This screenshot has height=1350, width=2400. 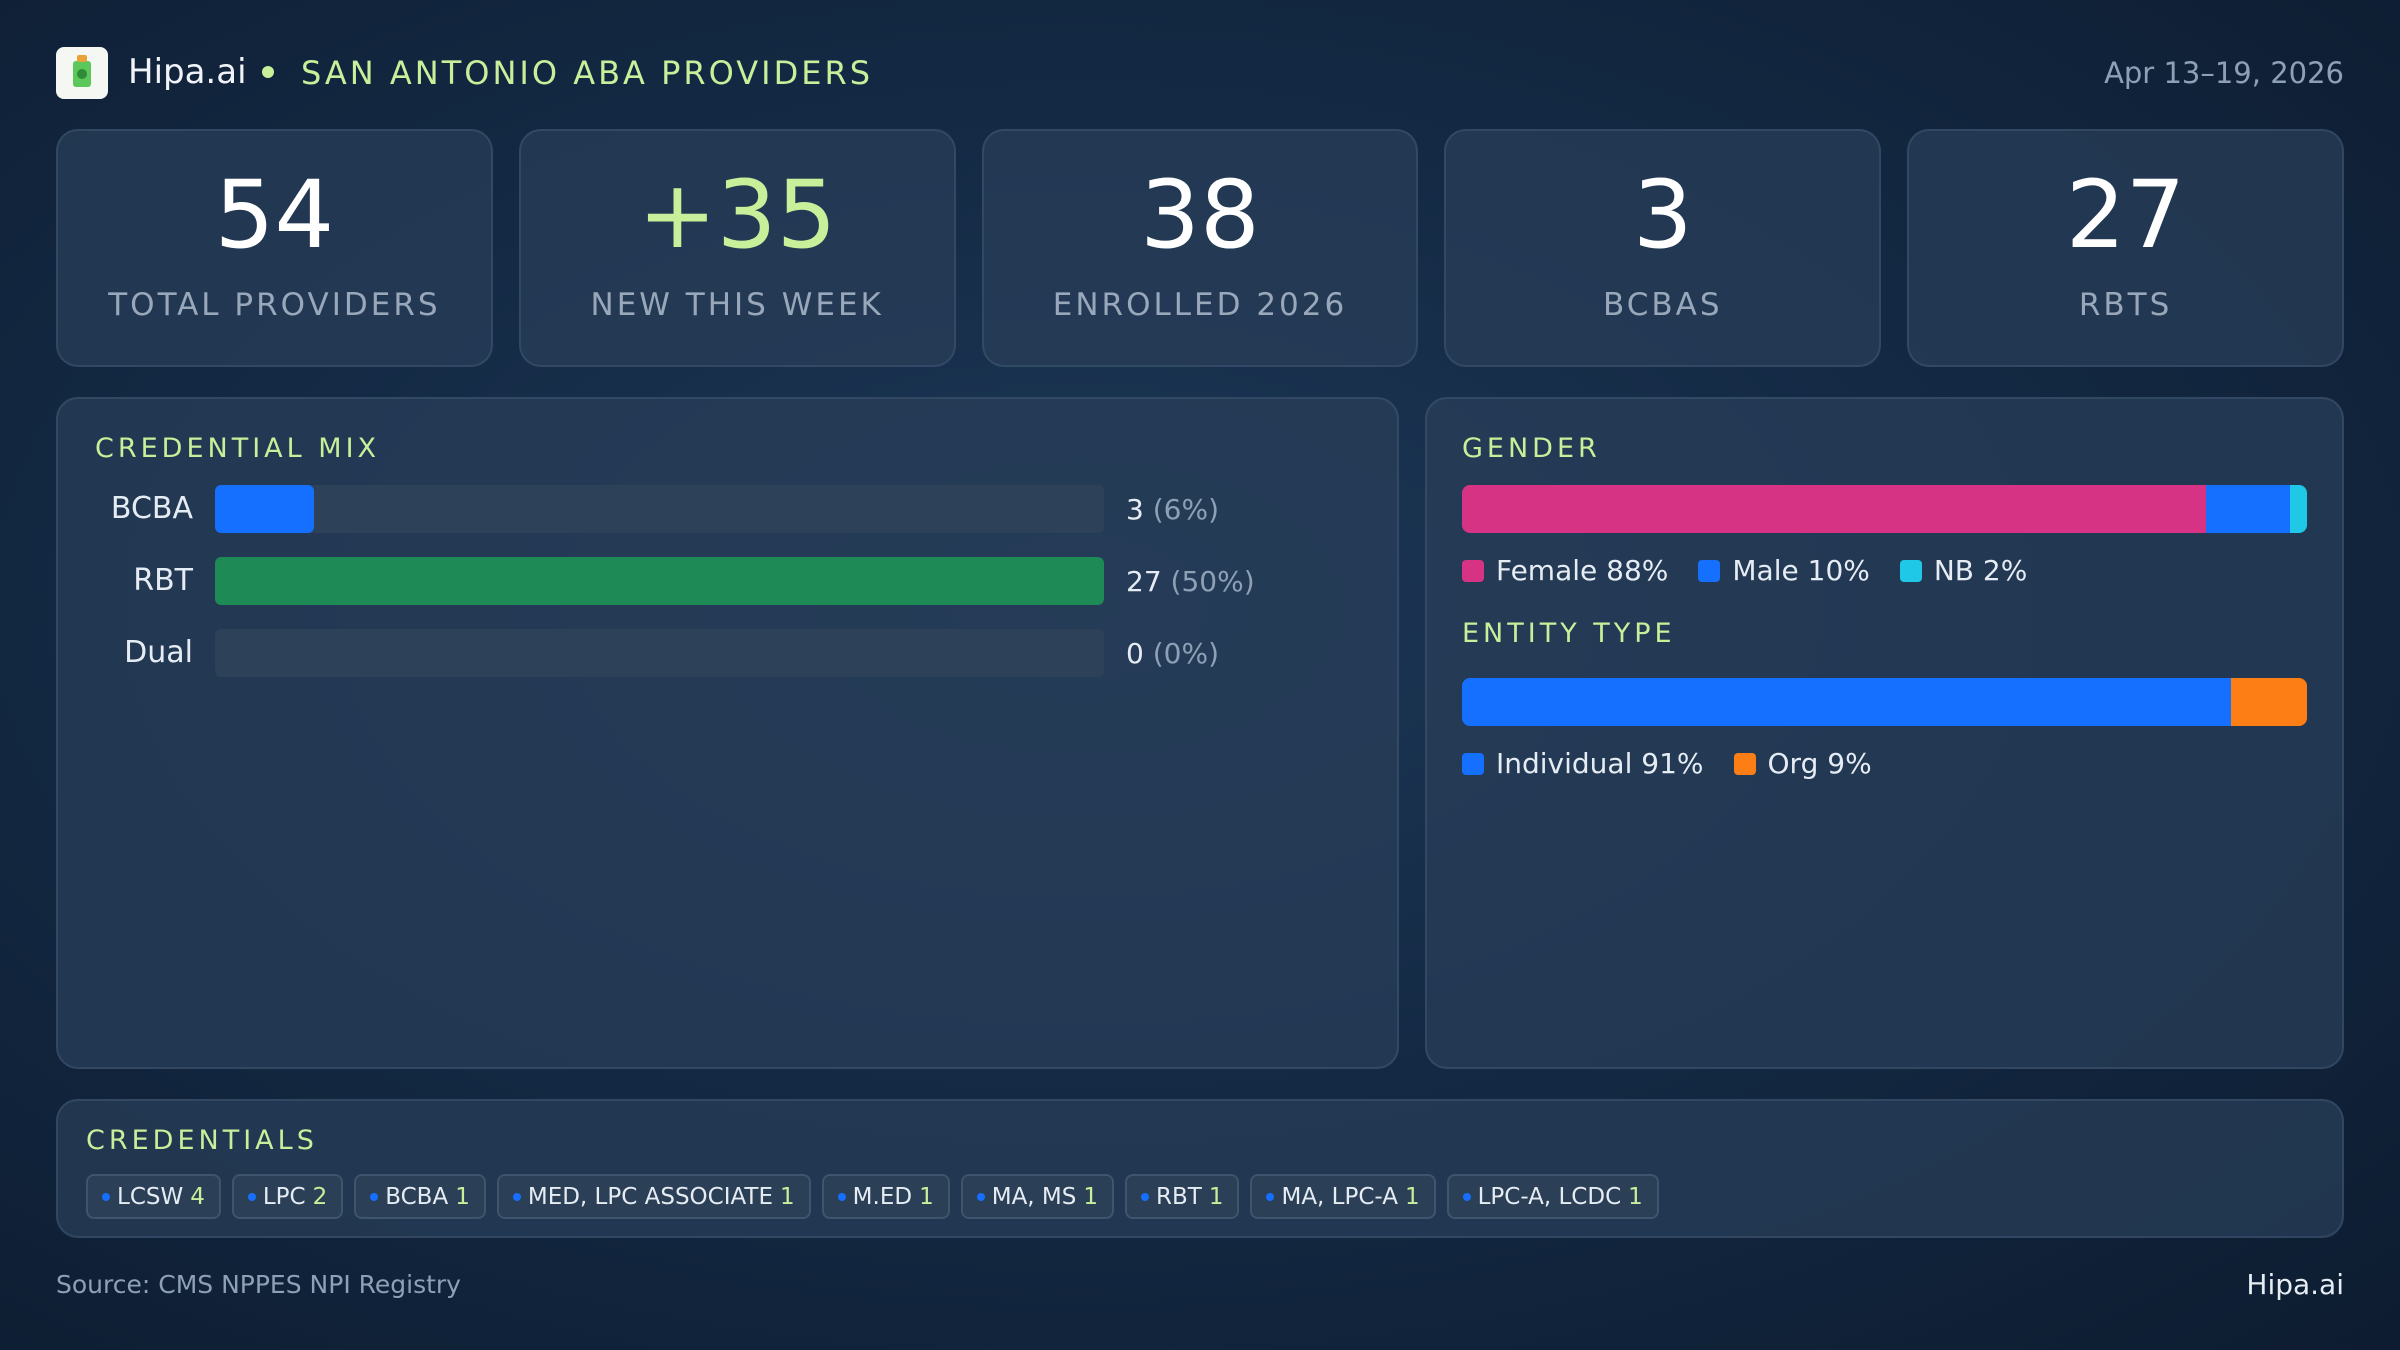 I want to click on legend-item: Male 10%, so click(x=1784, y=570).